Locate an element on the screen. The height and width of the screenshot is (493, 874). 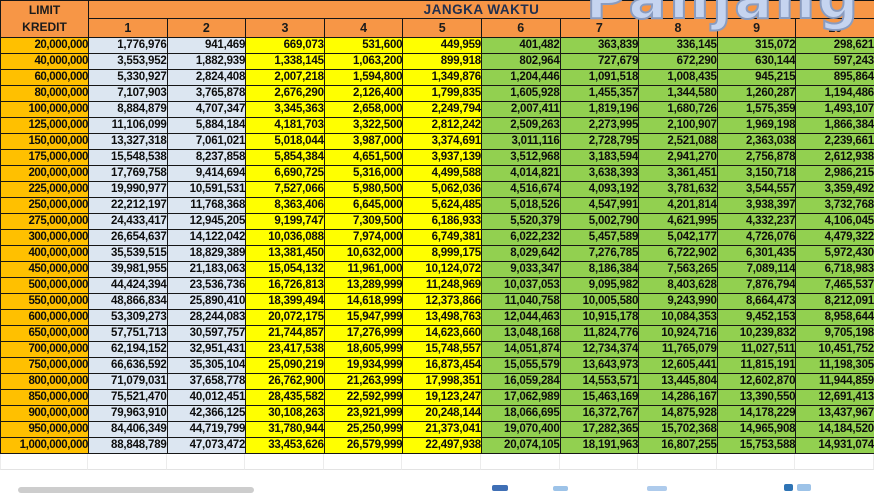
installment-cell: 5,520,379 is located at coordinates (520, 222).